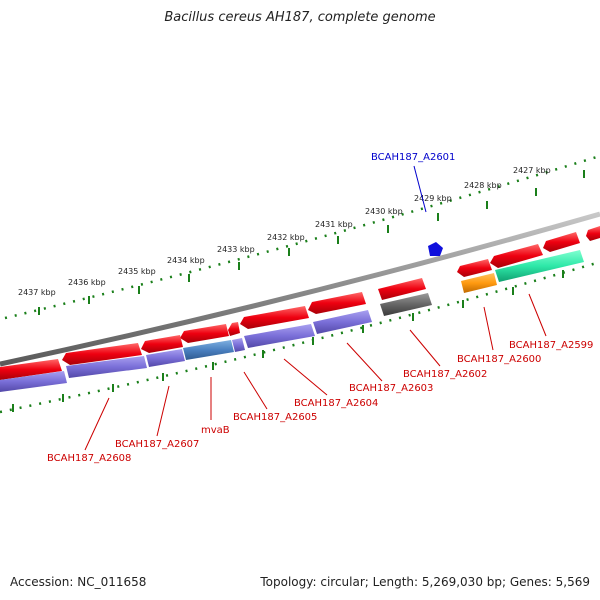 Image resolution: width=600 pixels, height=600 pixels. I want to click on gene-feature-mvaB, so click(208, 350).